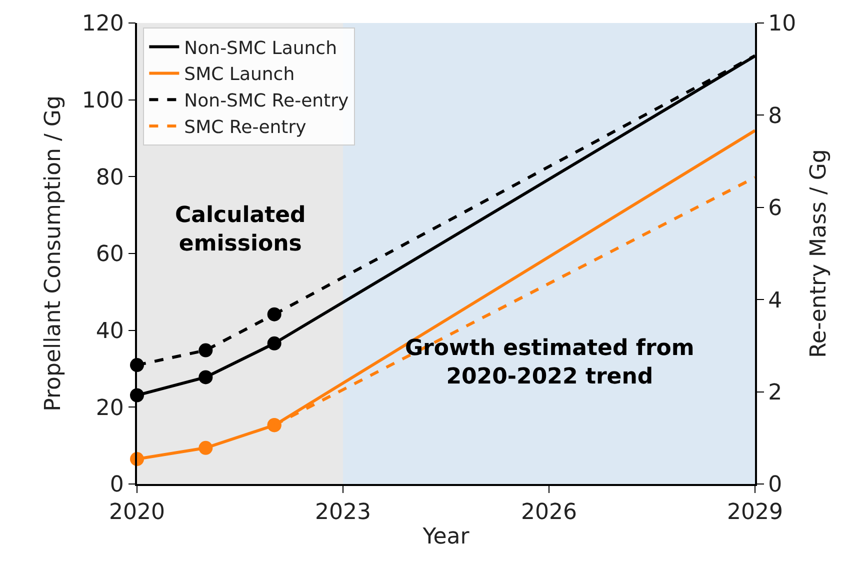 The width and height of the screenshot is (861, 570). I want to click on y2-tick-label: 0, so click(775, 485).